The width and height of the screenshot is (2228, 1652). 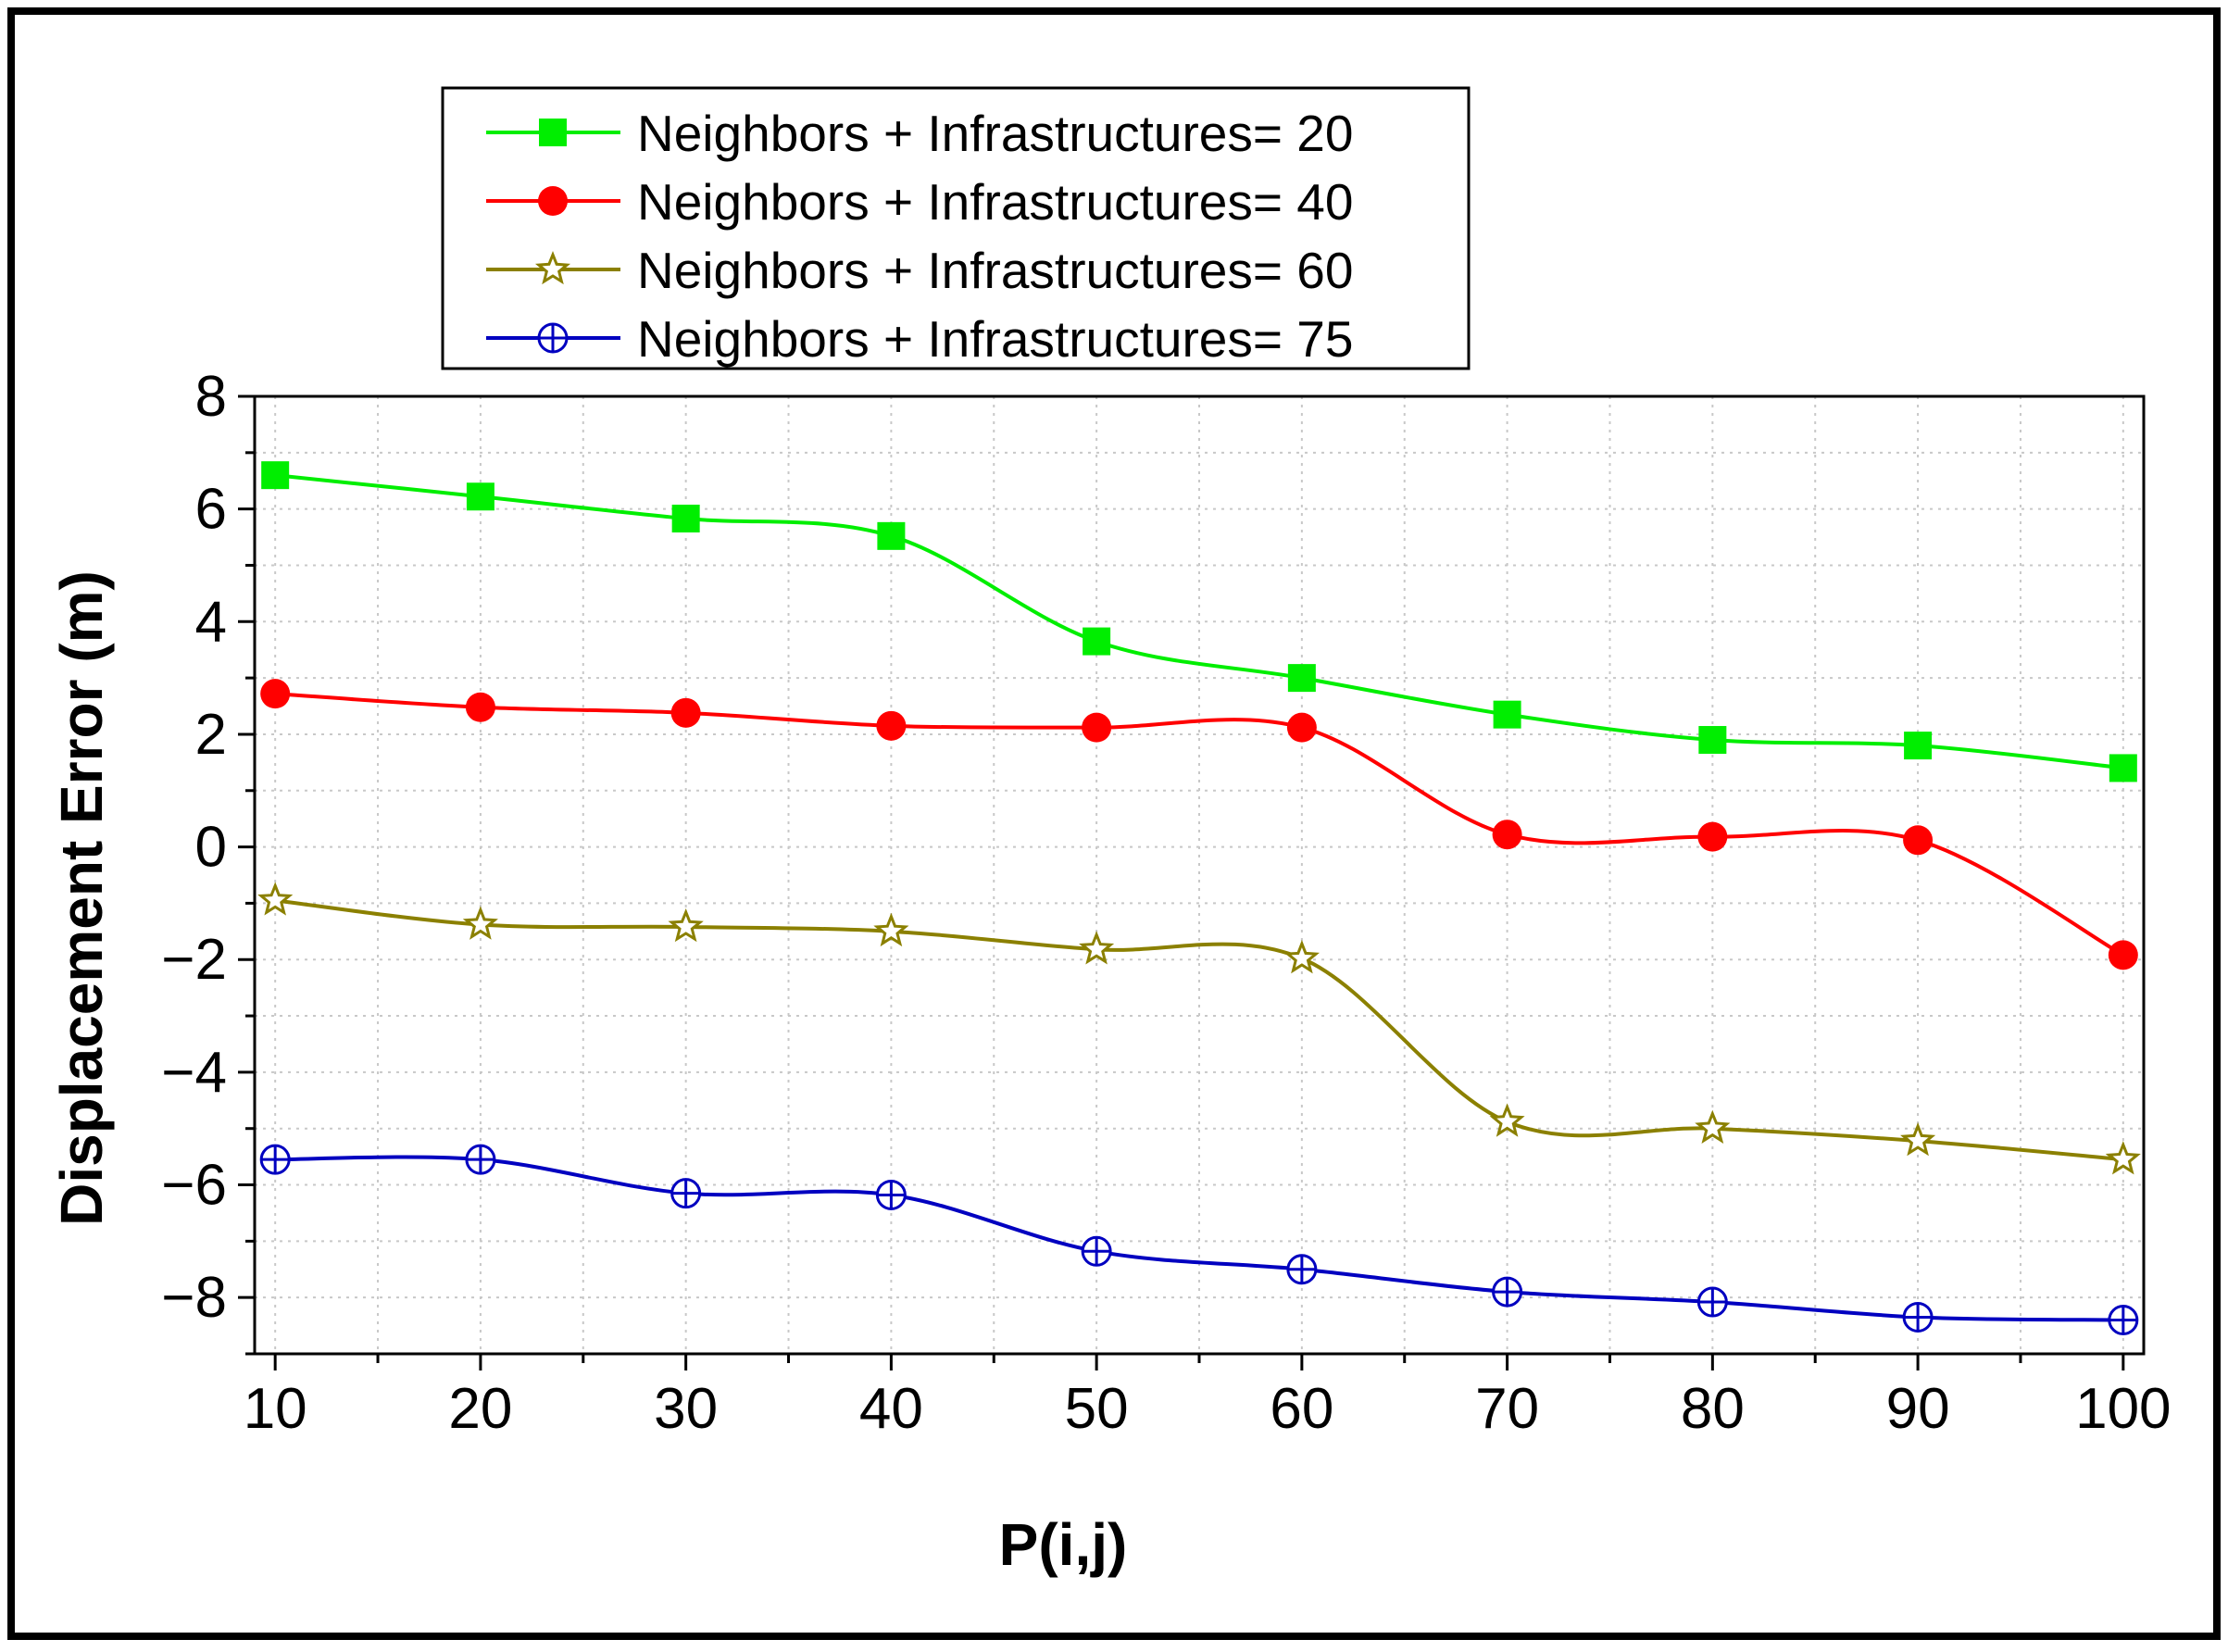 I want to click on x-tick-label: 70, so click(x=1507, y=1409).